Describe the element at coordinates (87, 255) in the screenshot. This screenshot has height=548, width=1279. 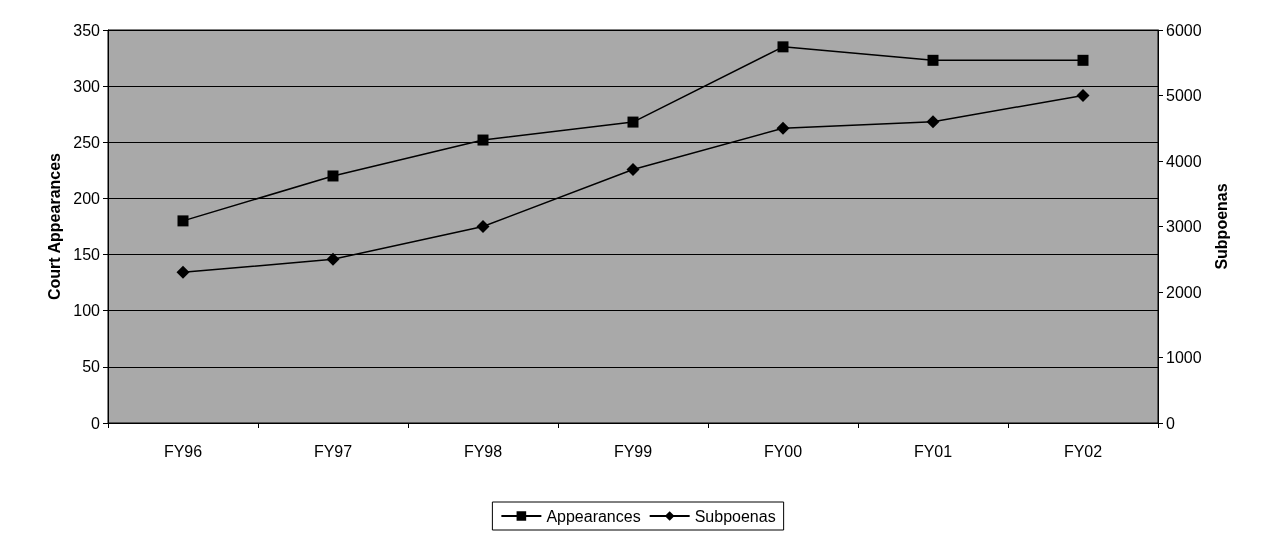
I see `y-tick-label: 150` at that location.